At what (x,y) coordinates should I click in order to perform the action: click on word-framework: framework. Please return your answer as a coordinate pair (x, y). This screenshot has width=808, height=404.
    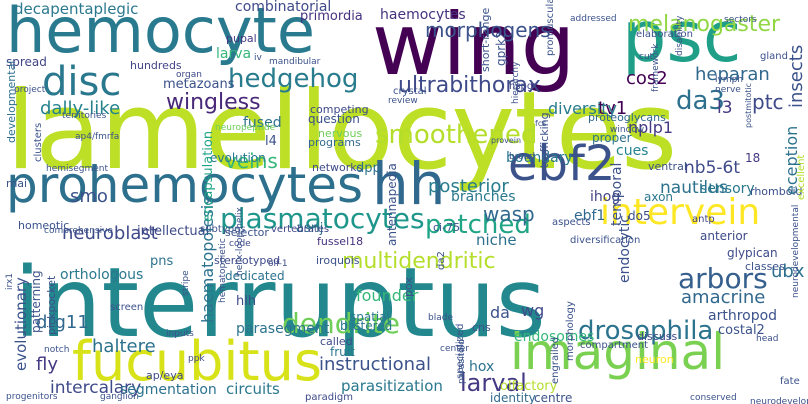
    Looking at the image, I should click on (656, 67).